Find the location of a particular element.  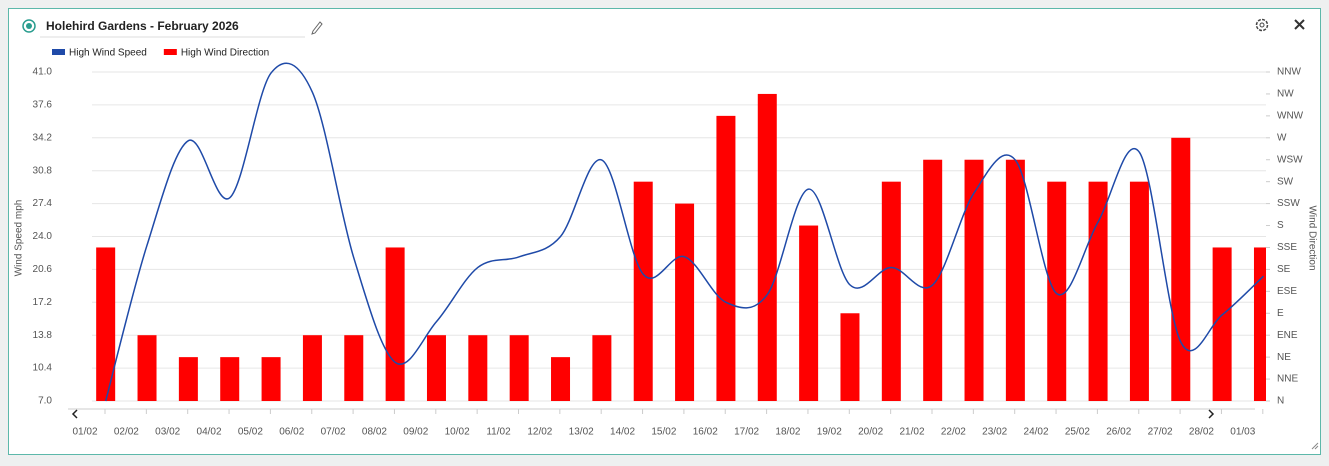

x-tick-label: 22/02 is located at coordinates (953, 432).